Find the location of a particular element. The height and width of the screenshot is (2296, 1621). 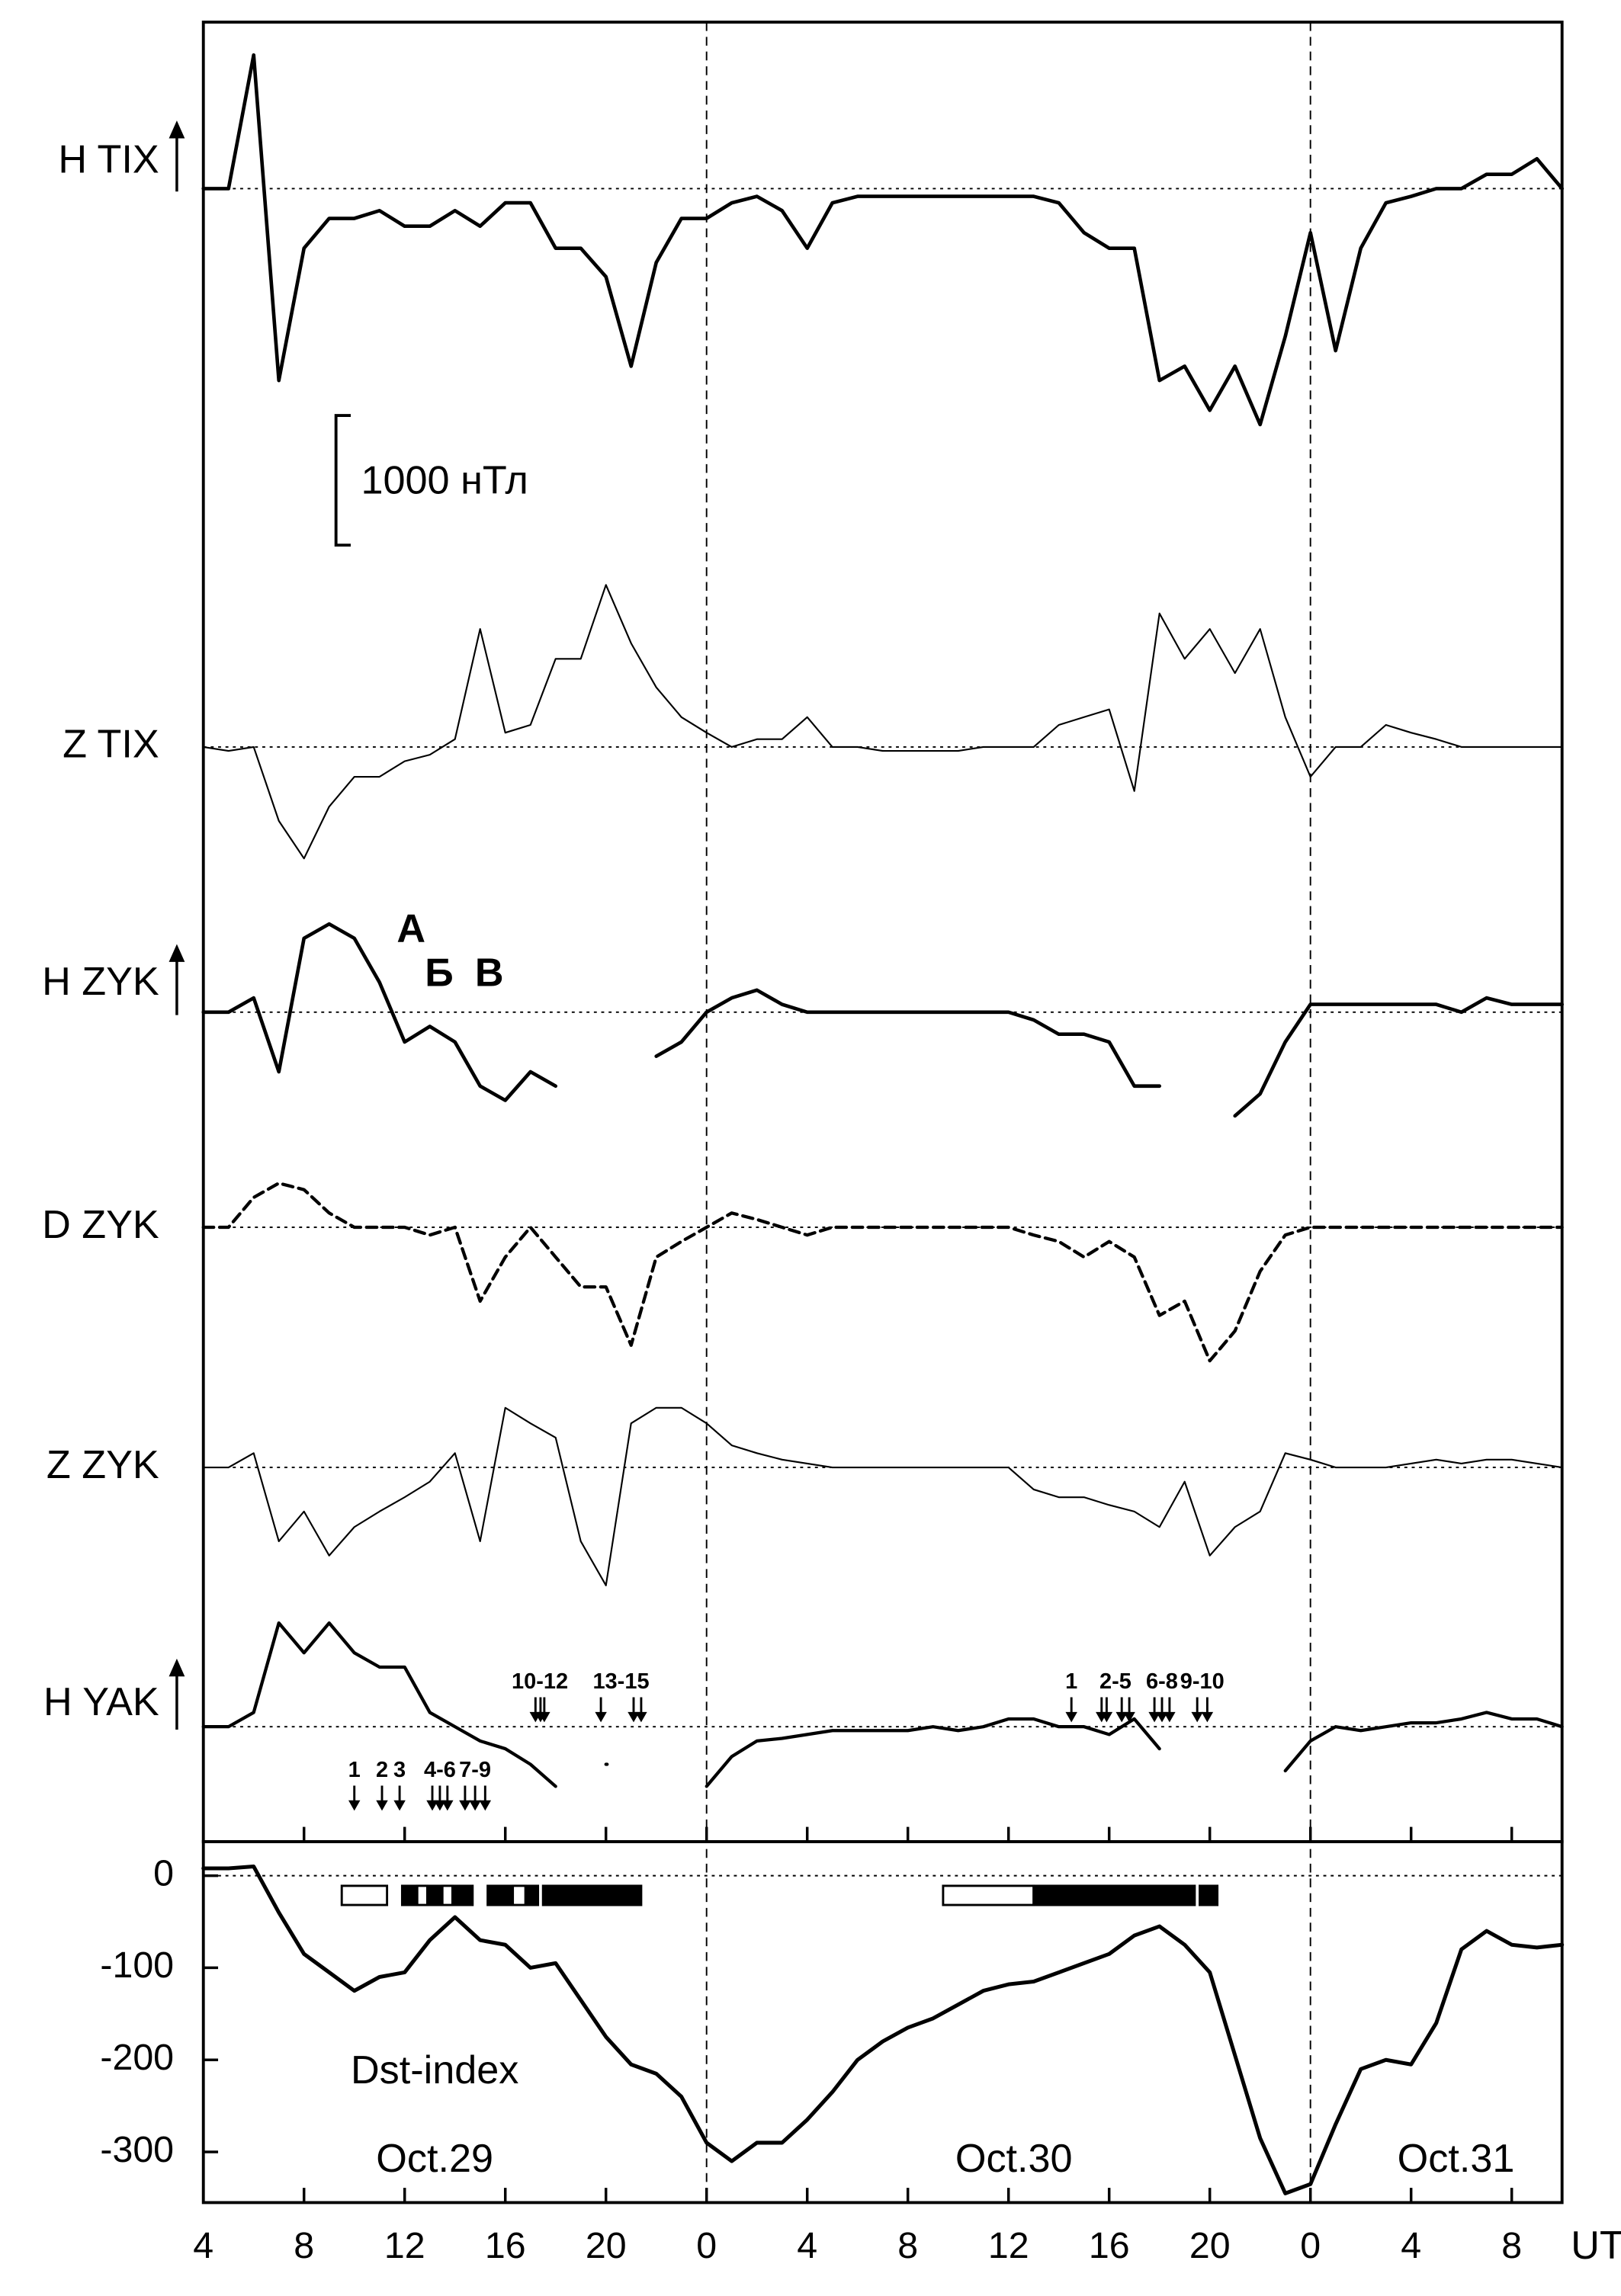

annotation: Б is located at coordinates (439, 973).